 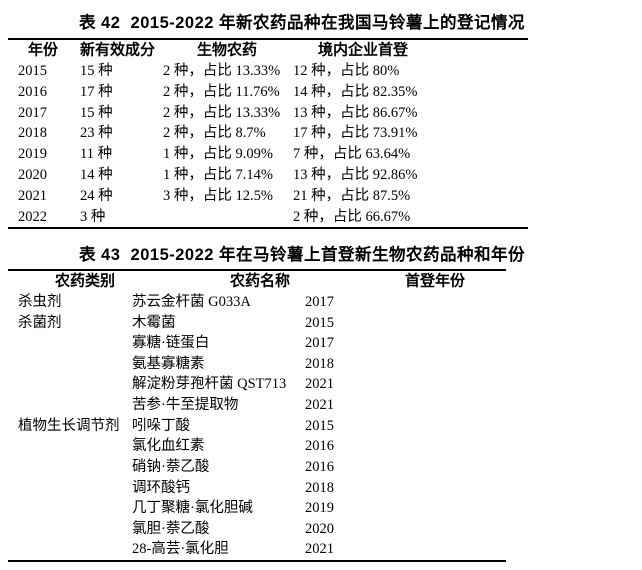 I want to click on table-cell: 7 种，占比 63.64%, so click(x=352, y=153).